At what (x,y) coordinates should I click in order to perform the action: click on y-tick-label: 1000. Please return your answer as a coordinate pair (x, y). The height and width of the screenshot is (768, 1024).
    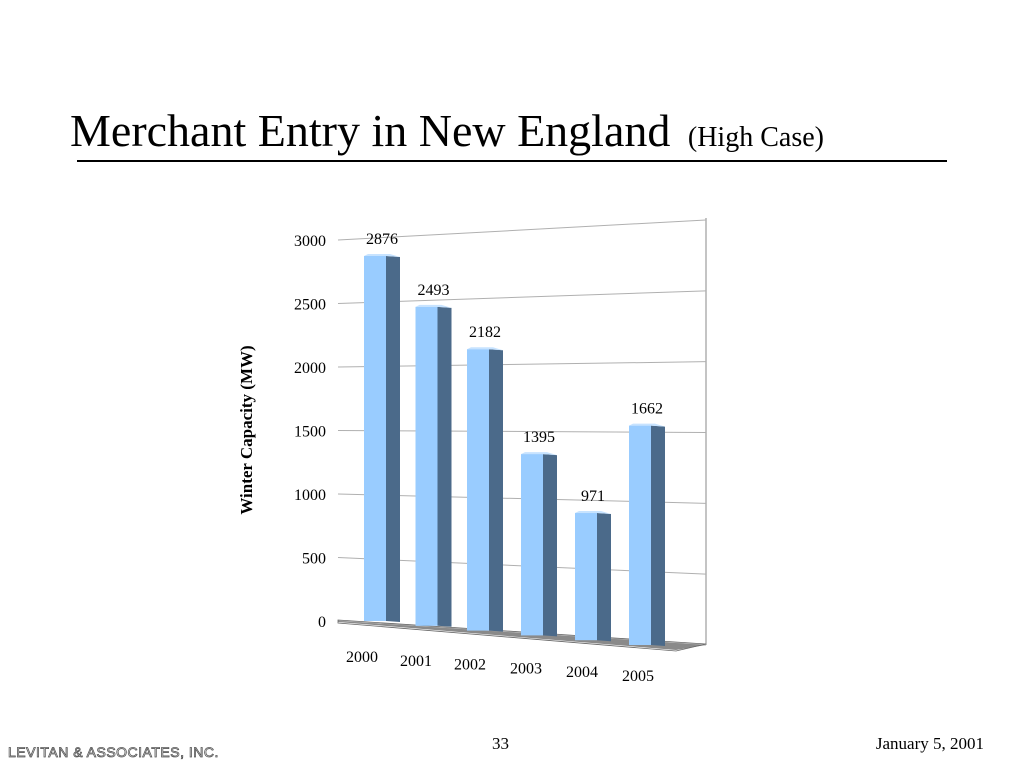
    Looking at the image, I should click on (310, 495).